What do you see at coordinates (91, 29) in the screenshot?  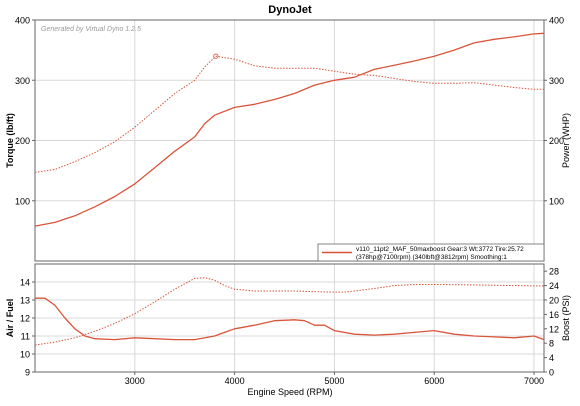 I see `watermark-text: Generated by Virtual Dyno 1.2.5` at bounding box center [91, 29].